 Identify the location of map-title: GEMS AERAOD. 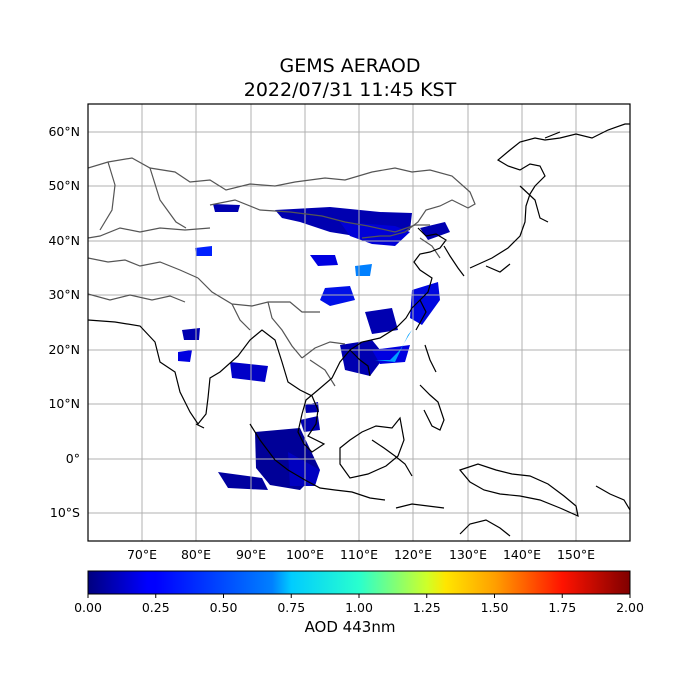
(350, 66).